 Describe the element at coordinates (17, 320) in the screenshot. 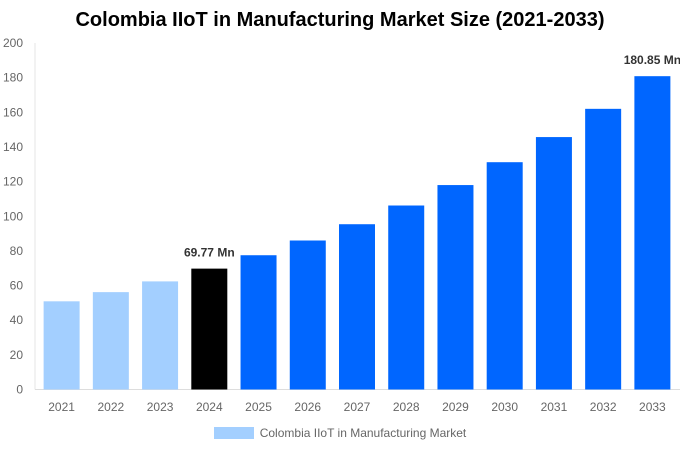

I see `y-tick-label: 40` at that location.